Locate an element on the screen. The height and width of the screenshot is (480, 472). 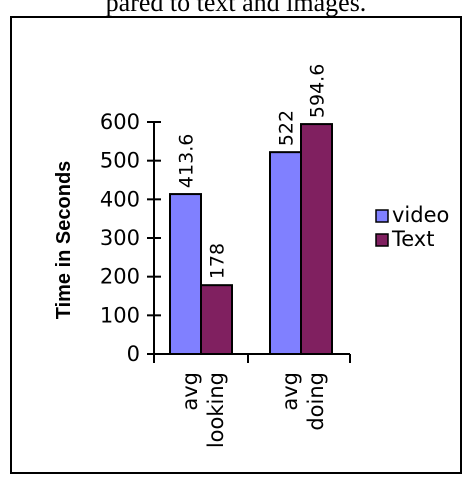
figure-caption: pared to text and images. is located at coordinates (236, 8).